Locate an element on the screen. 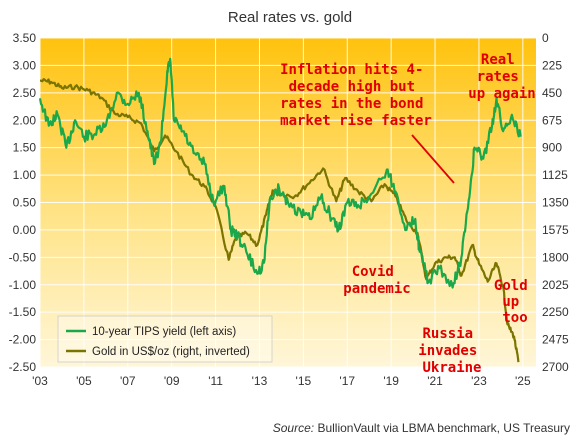  right-tick-label: 1350 is located at coordinates (555, 203).